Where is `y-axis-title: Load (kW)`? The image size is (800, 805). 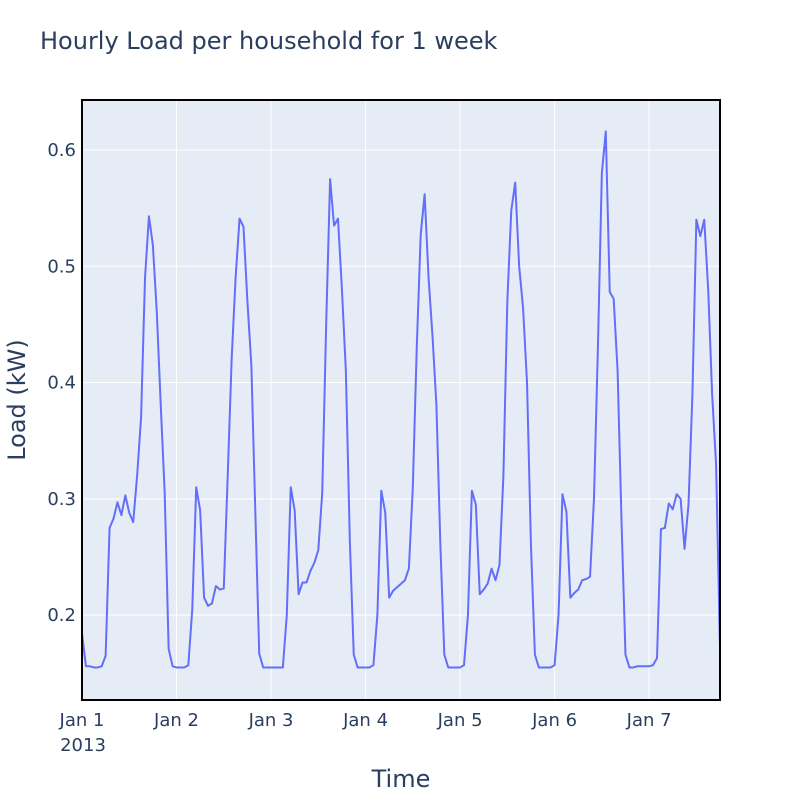
y-axis-title: Load (kW) is located at coordinates (17, 400).